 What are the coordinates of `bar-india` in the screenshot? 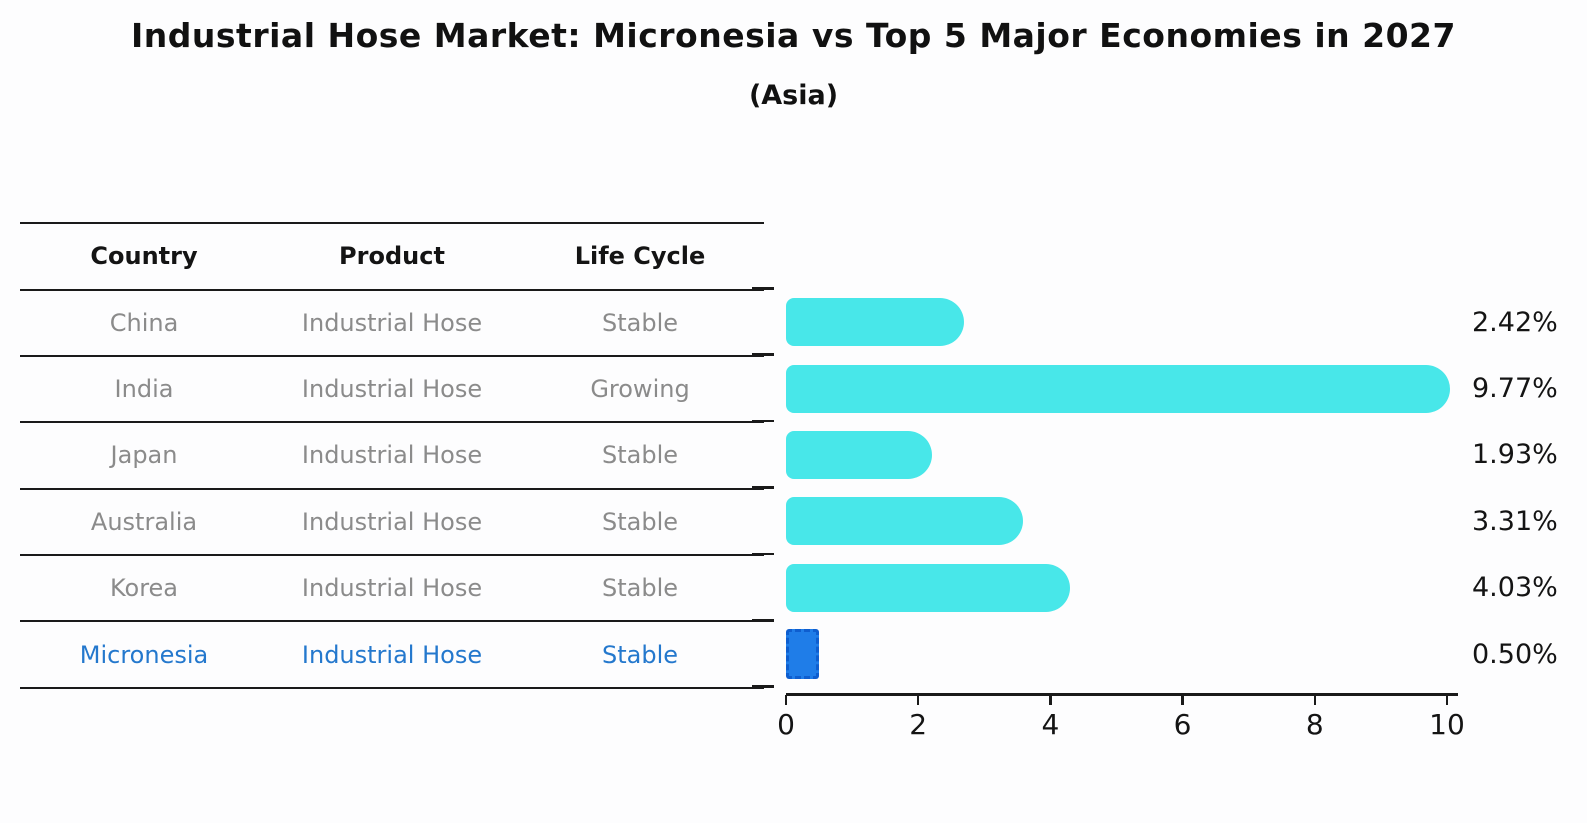 It's located at (1118, 388).